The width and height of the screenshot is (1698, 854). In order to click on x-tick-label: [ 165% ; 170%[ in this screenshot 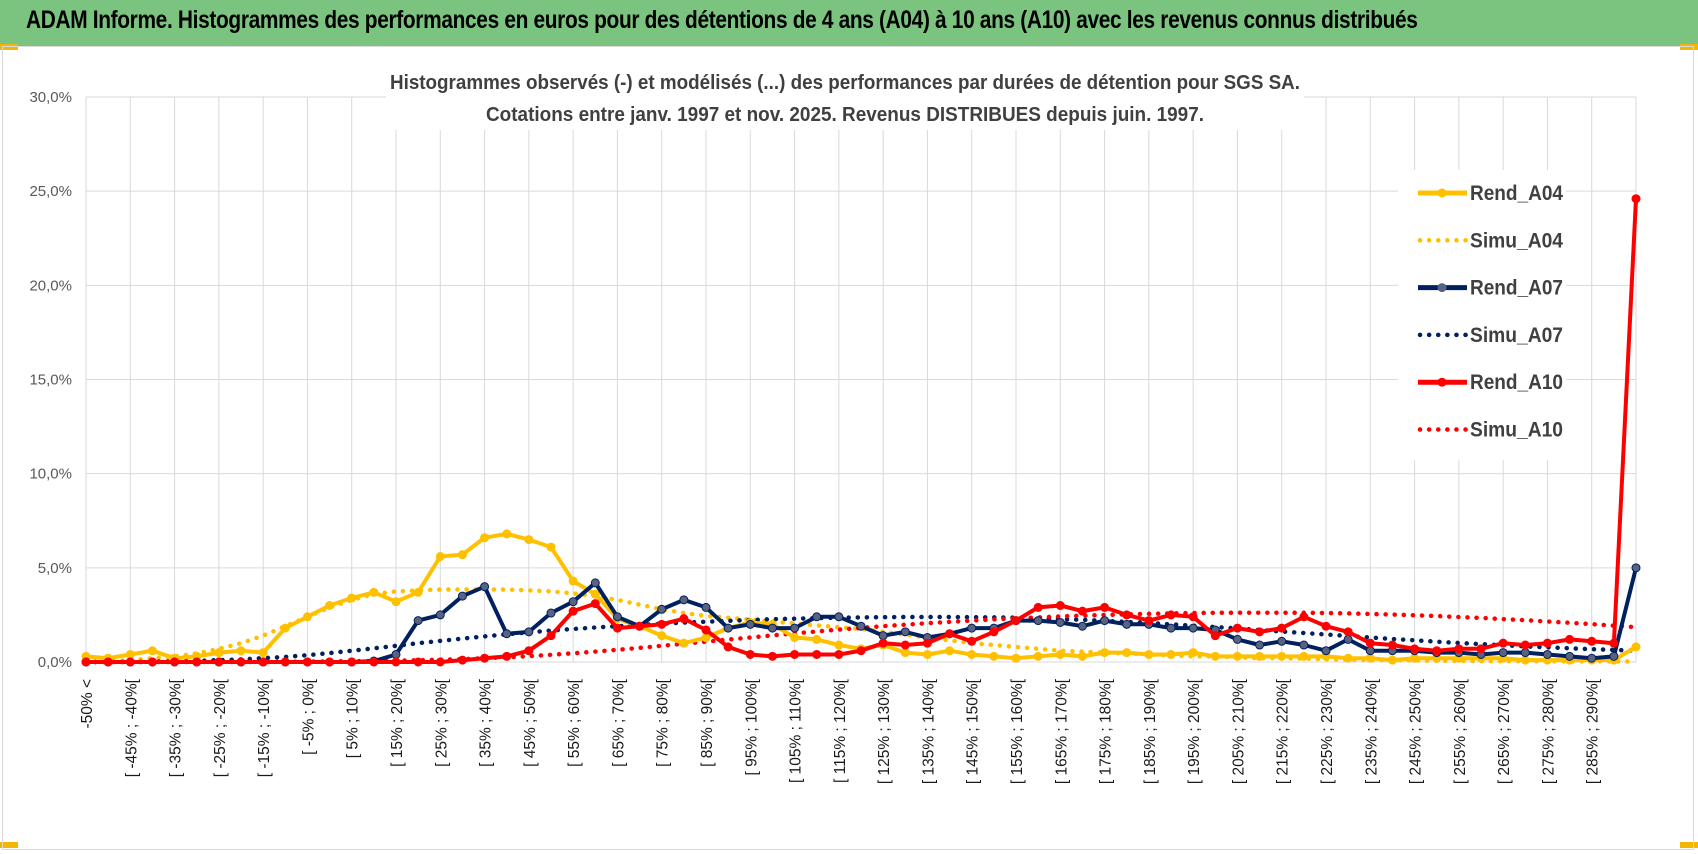, I will do `click(1061, 731)`.